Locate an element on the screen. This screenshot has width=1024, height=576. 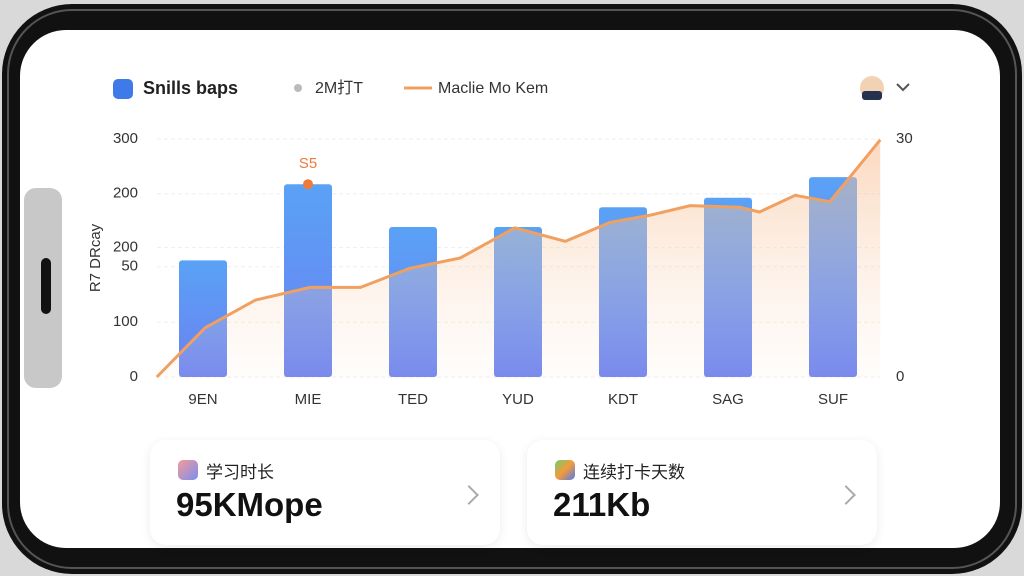
annotation-dot is located at coordinates (308, 184).